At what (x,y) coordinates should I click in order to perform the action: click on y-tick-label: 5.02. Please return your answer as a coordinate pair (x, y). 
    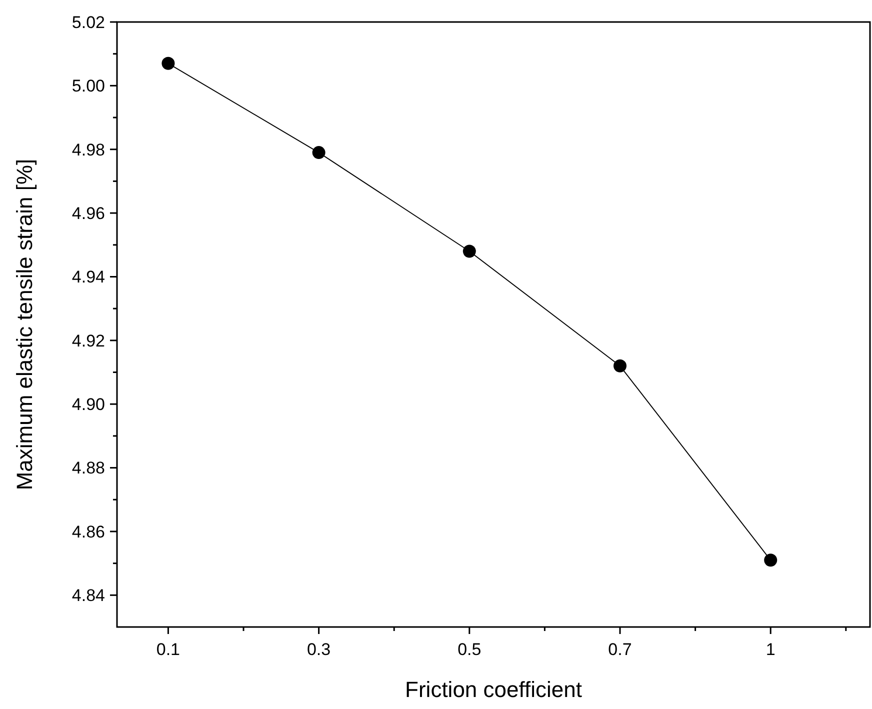
    Looking at the image, I should click on (88, 22).